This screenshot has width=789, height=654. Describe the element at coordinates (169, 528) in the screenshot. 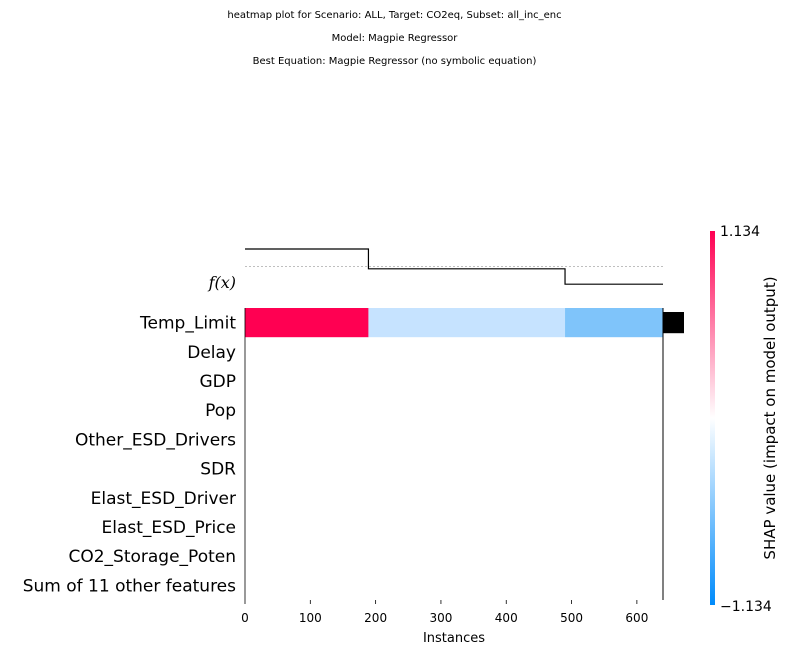

I see `feature-label-8: Elast_ESD_Price` at that location.